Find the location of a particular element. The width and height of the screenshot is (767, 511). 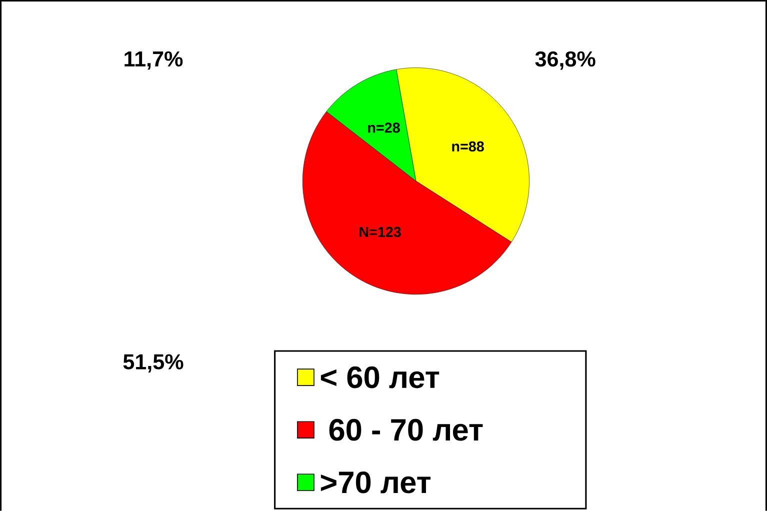

data-label: N=123 is located at coordinates (380, 231).